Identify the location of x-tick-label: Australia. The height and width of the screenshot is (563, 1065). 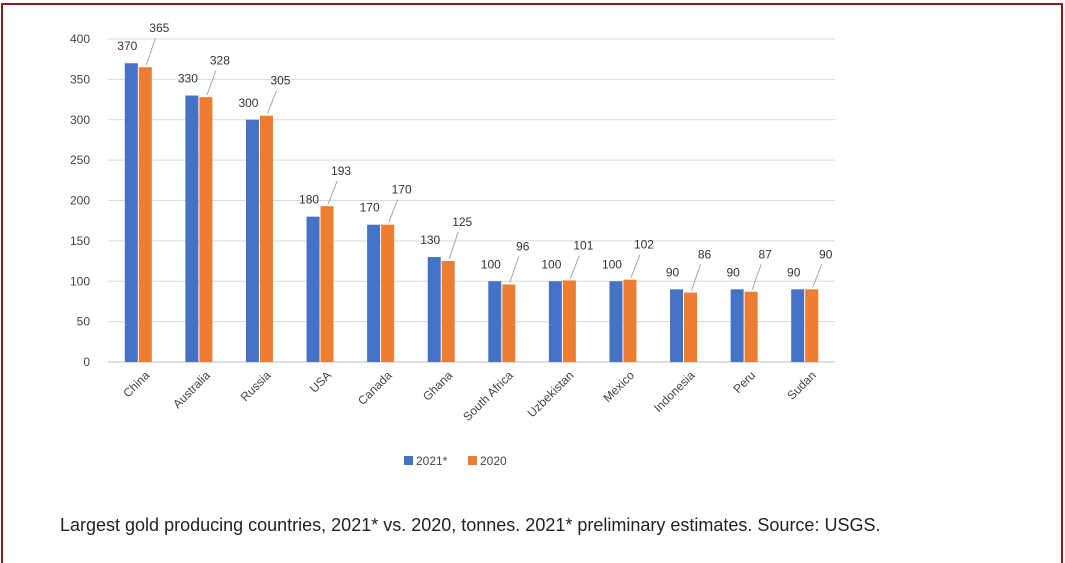
(191, 389).